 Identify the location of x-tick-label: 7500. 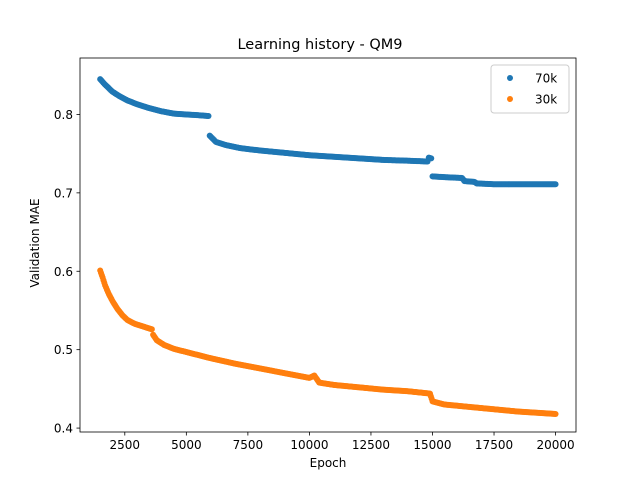
(248, 445).